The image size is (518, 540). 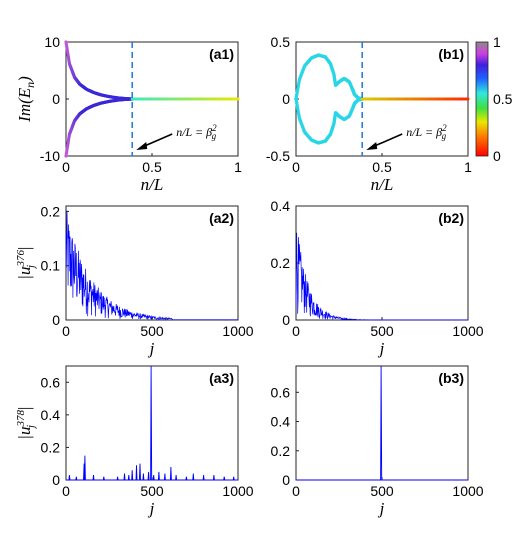 I want to click on panel-a3: 0 500 1000 0.6 0.4 0.2 0 (a3) j |u378j|, so click(x=134, y=441).